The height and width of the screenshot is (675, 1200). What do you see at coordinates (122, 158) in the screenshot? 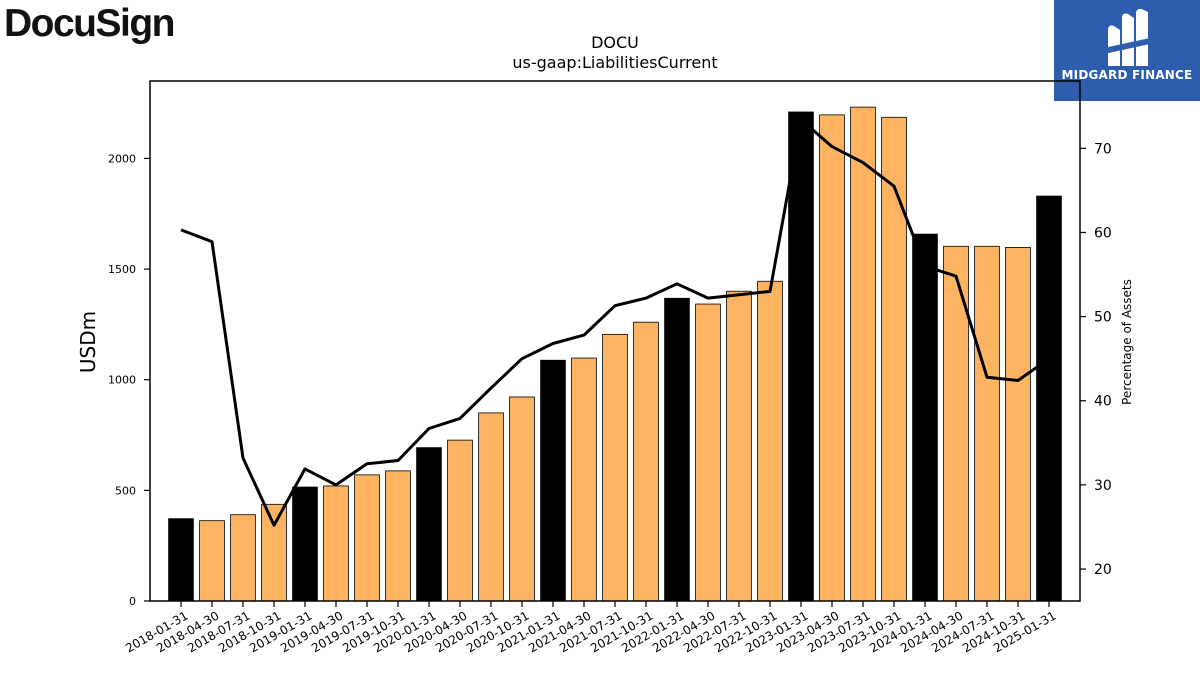
I see `y-tick-label-2000: 2000` at bounding box center [122, 158].